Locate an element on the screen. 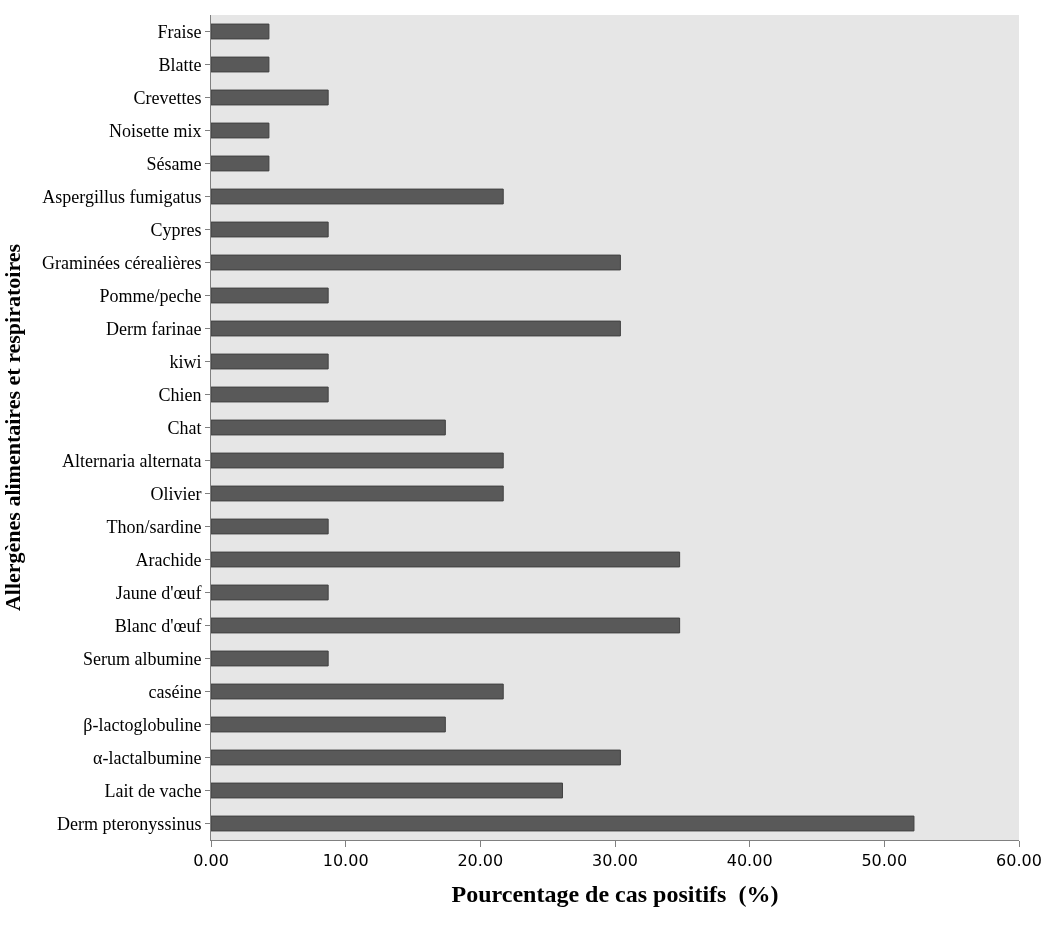  x-tick-label: 0.00 is located at coordinates (211, 861).